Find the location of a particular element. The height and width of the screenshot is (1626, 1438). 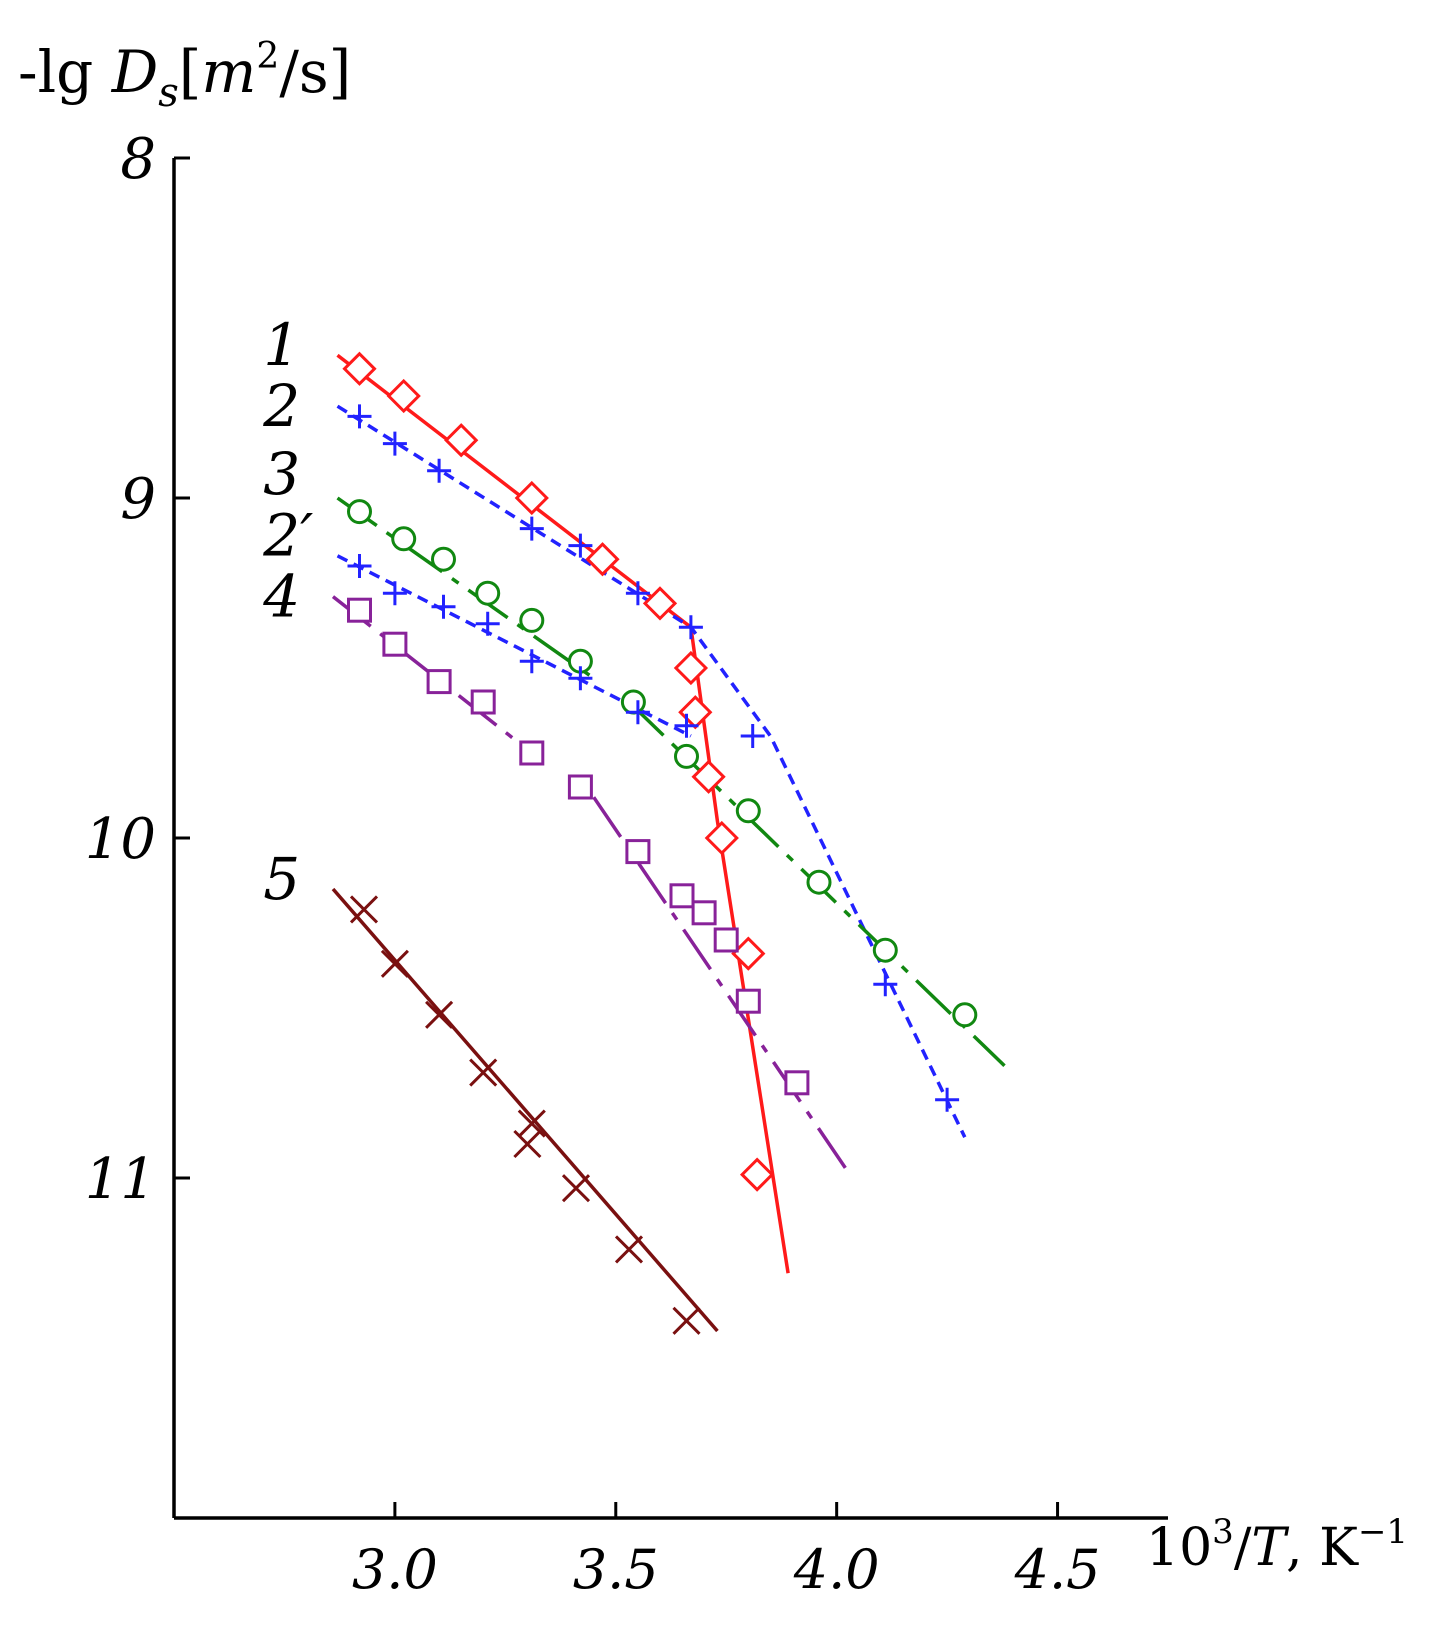

y-axis-title: -lg Ds[m2/s] is located at coordinates (184, 76).